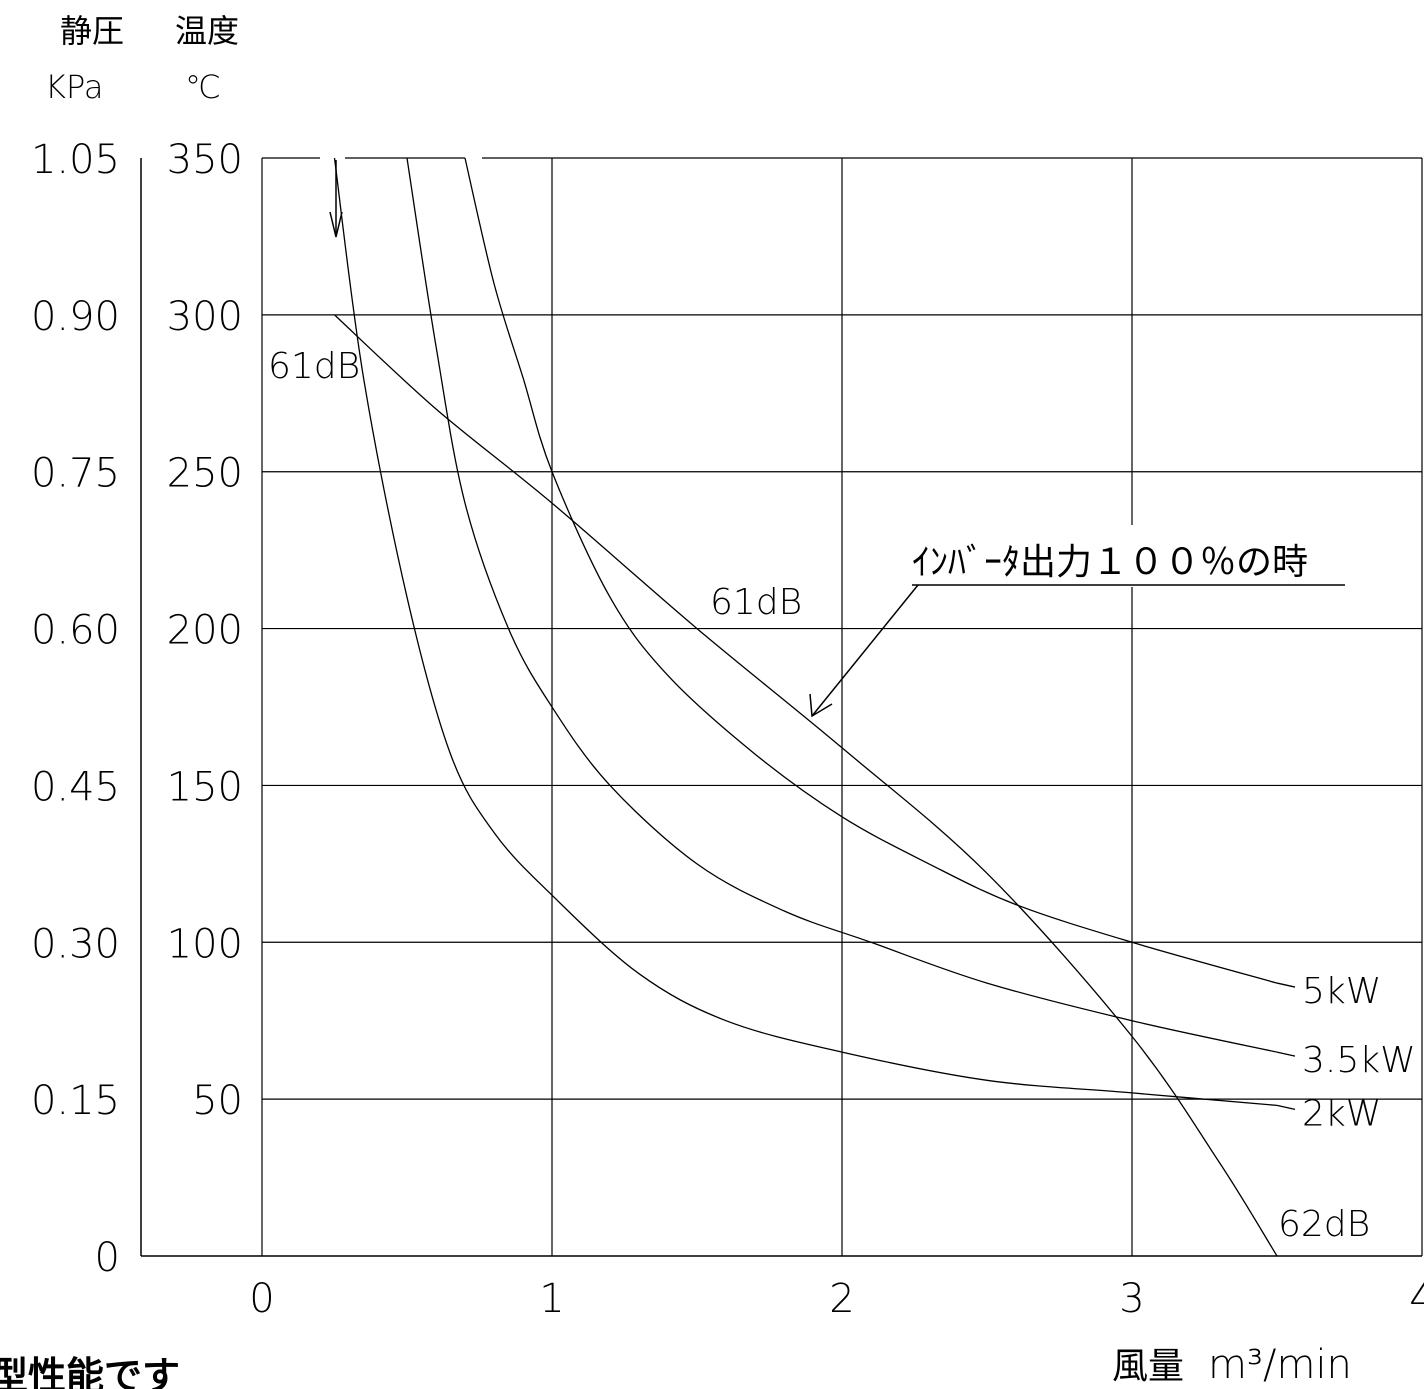 This screenshot has height=1389, width=1424. What do you see at coordinates (74, 87) in the screenshot?
I see `pressure-unit: KPa` at bounding box center [74, 87].